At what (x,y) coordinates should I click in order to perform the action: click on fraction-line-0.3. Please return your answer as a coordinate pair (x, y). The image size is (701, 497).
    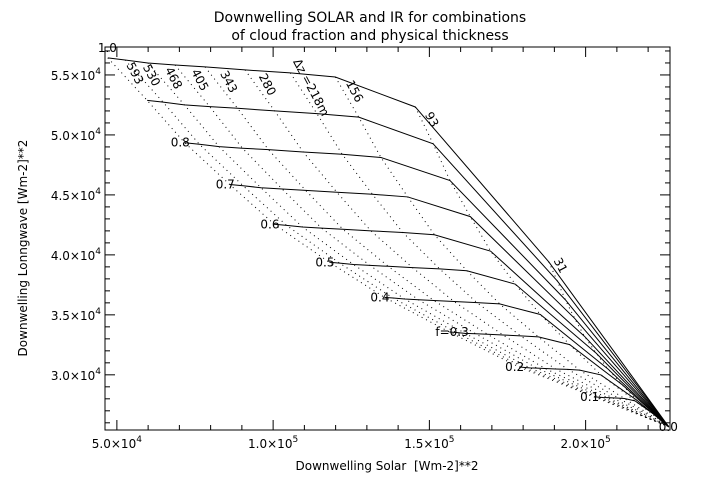
    Looking at the image, I should click on (559, 379).